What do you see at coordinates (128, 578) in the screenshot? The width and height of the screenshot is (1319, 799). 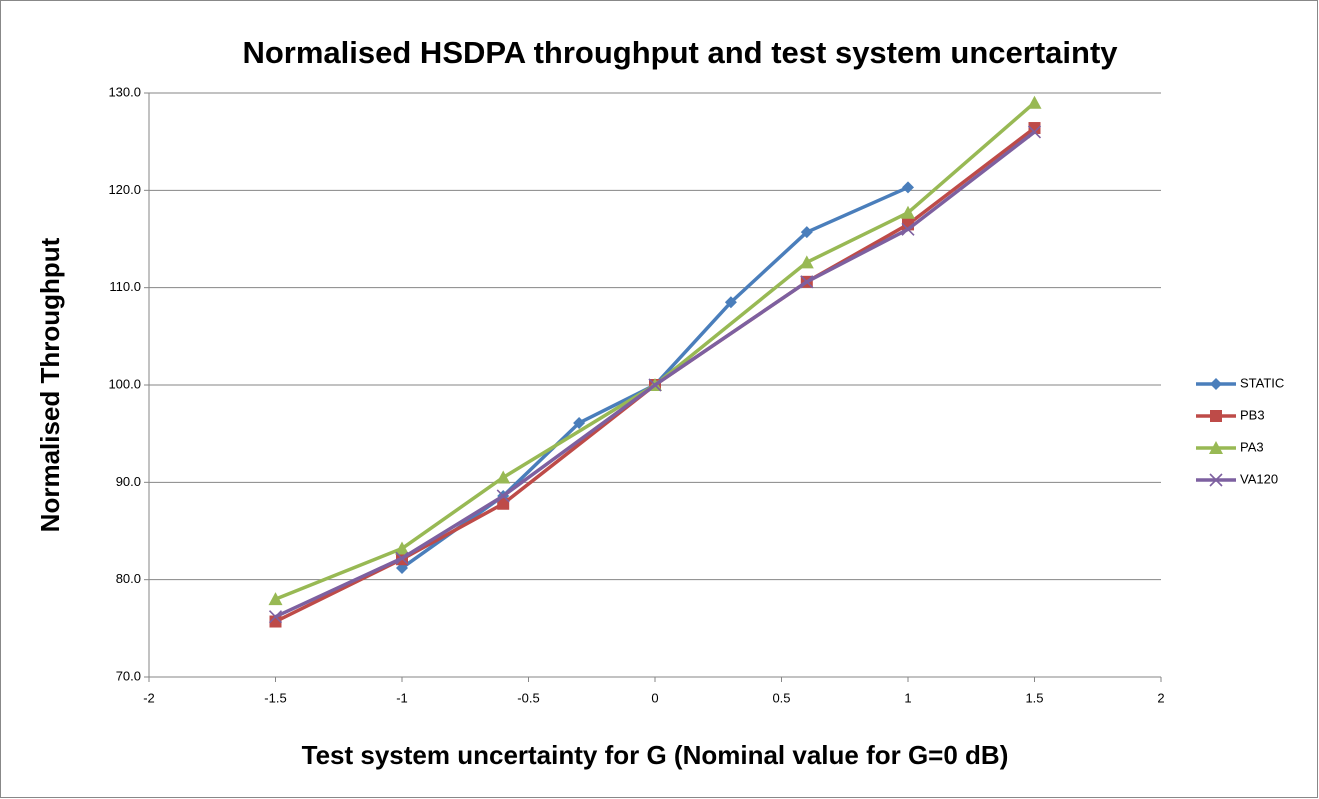 I see `y-tick-label: 80.0` at bounding box center [128, 578].